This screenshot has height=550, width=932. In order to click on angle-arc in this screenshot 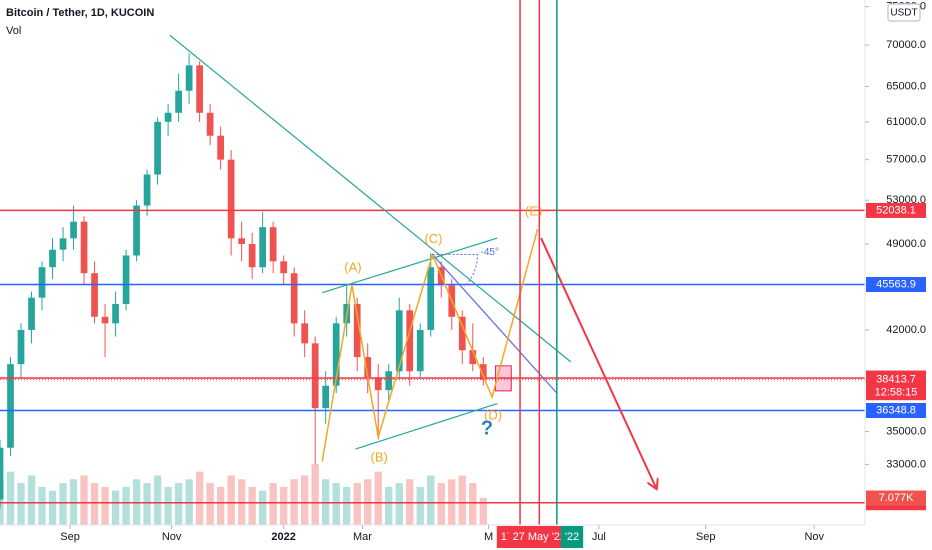, I will do `click(455, 270)`.